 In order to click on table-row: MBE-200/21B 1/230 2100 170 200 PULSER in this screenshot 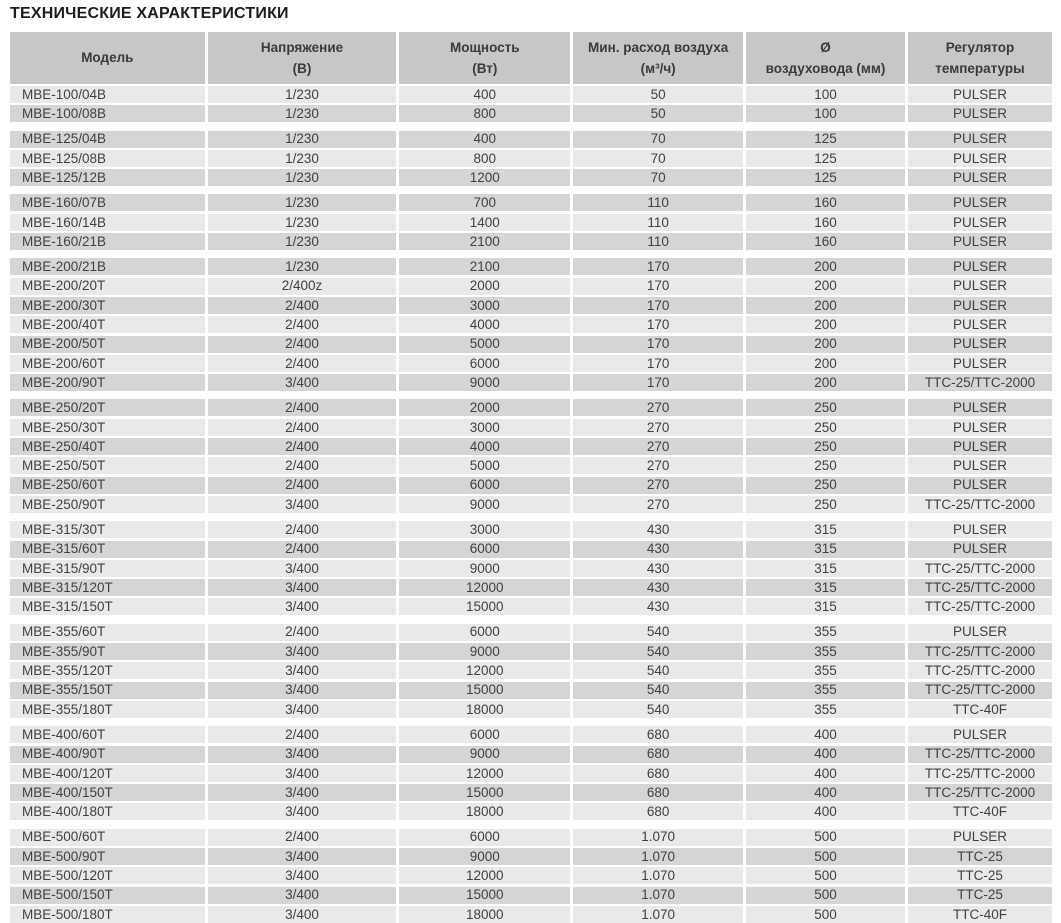, I will do `click(531, 267)`.